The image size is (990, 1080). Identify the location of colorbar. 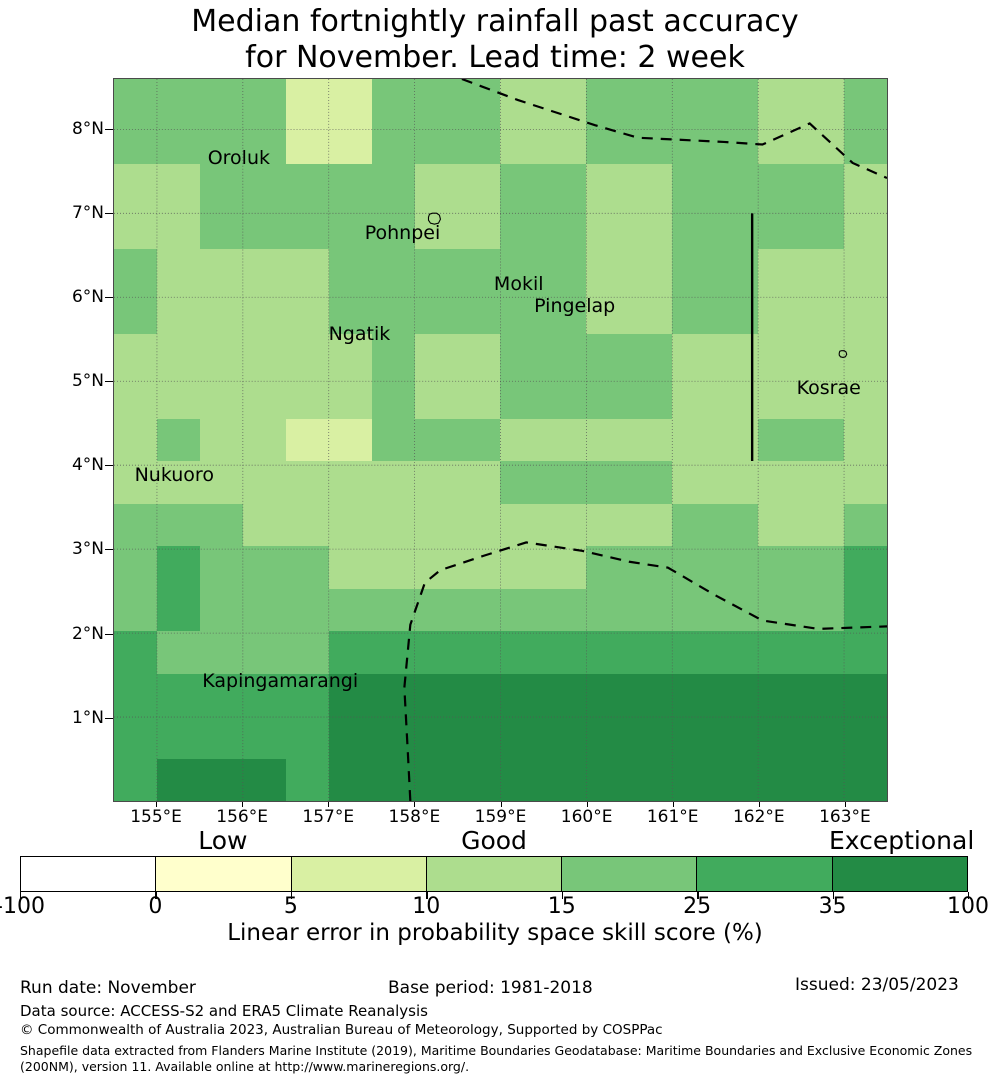
(494, 874).